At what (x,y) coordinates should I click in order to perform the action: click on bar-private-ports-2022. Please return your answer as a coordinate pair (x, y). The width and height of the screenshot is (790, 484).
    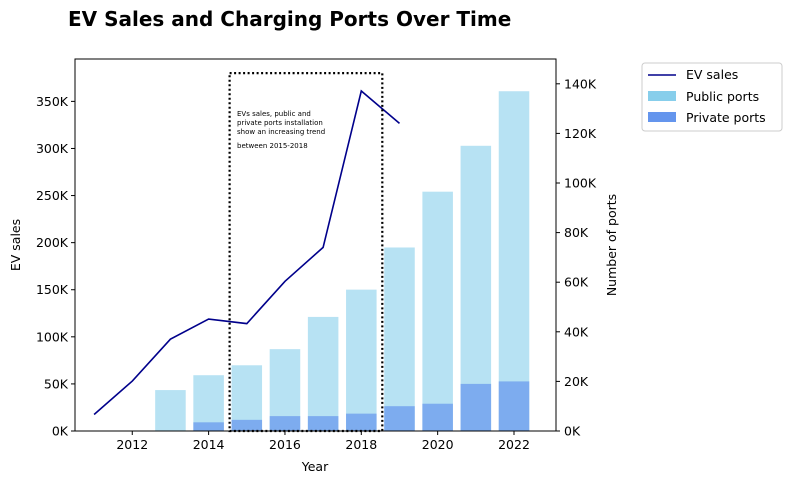
    Looking at the image, I should click on (514, 406).